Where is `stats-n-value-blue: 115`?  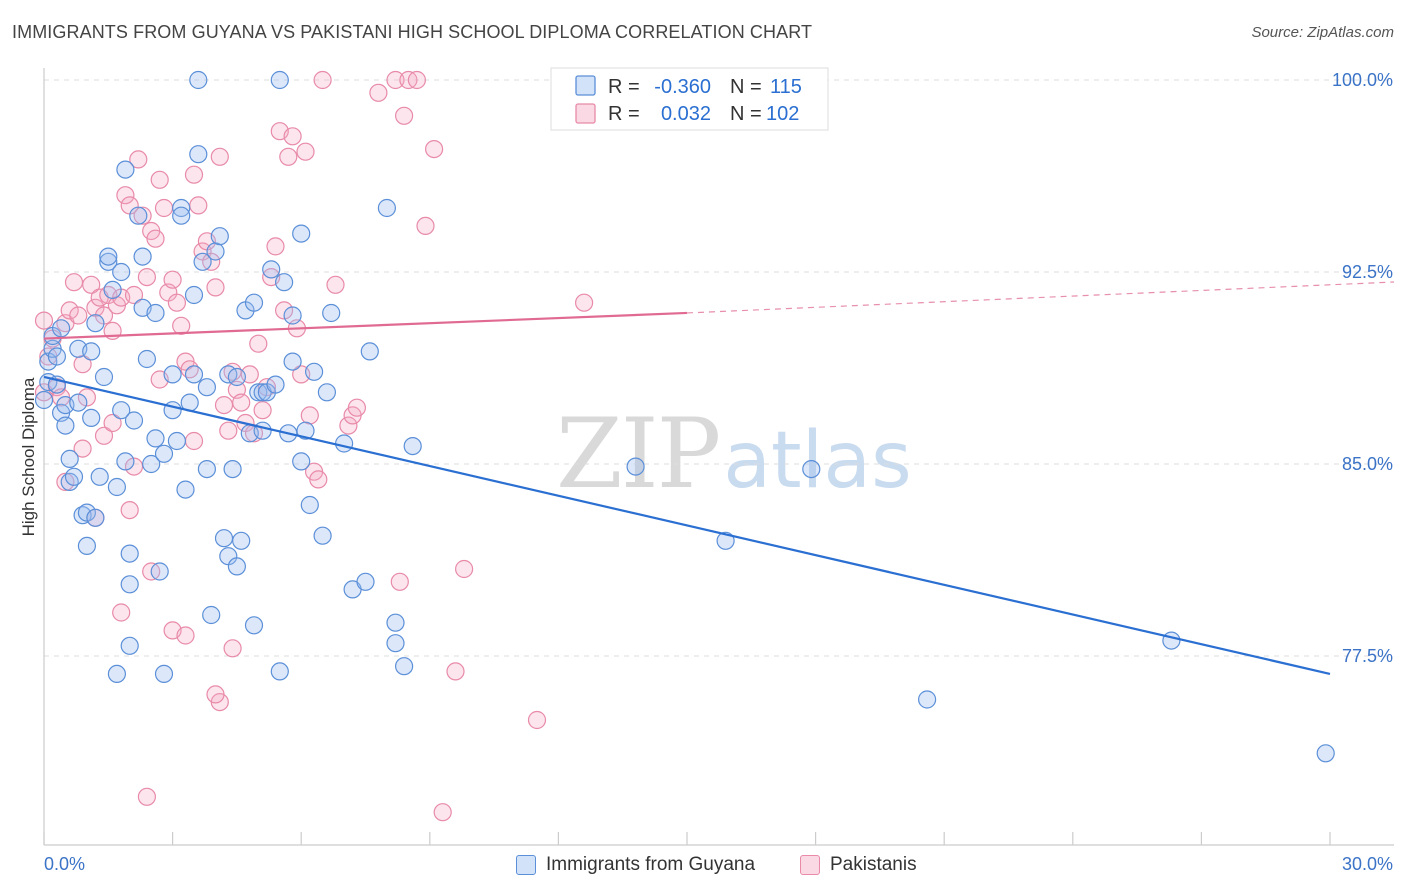 stats-n-value-blue: 115 is located at coordinates (786, 87).